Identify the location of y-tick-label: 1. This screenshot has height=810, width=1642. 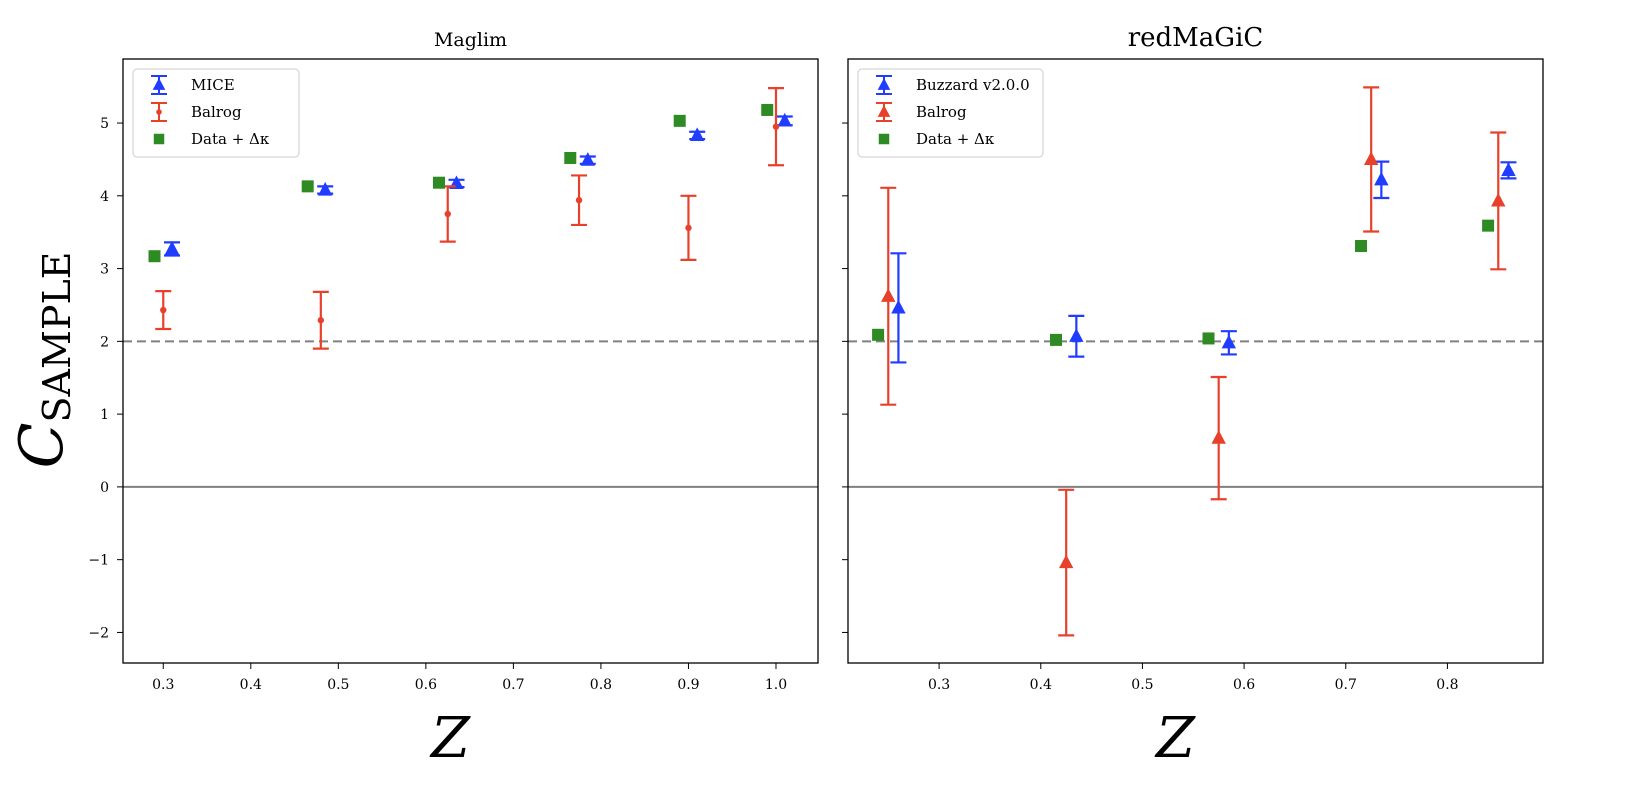
(104, 415).